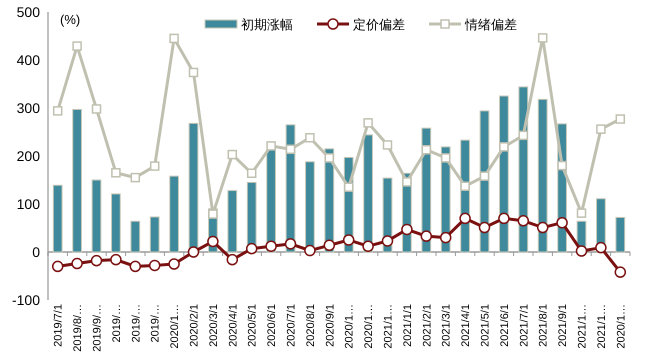 Image resolution: width=646 pixels, height=354 pixels. I want to click on legend-label: 初期涨幅, so click(267, 24).